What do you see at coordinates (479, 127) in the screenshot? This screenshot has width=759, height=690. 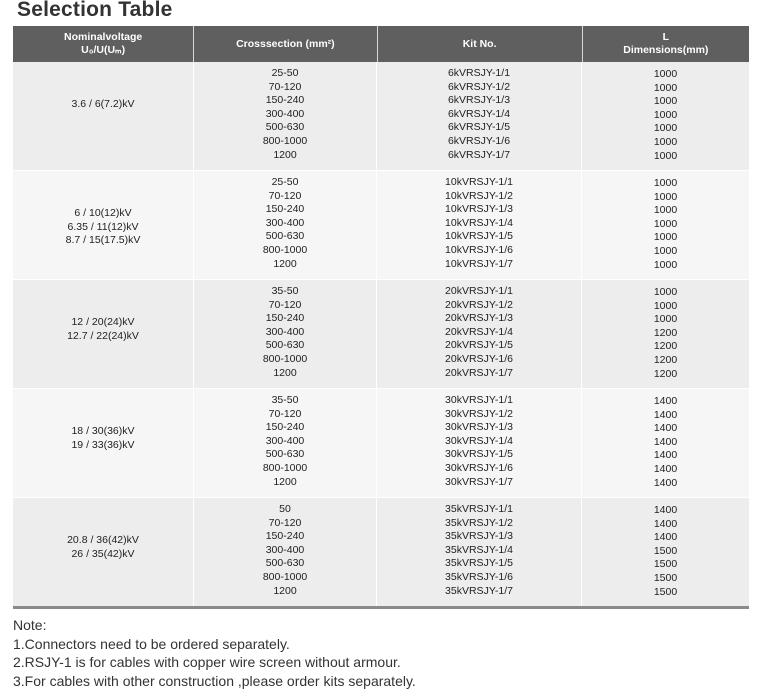 I see `kit-no-cell-value: 6kVRSJY-1/5` at bounding box center [479, 127].